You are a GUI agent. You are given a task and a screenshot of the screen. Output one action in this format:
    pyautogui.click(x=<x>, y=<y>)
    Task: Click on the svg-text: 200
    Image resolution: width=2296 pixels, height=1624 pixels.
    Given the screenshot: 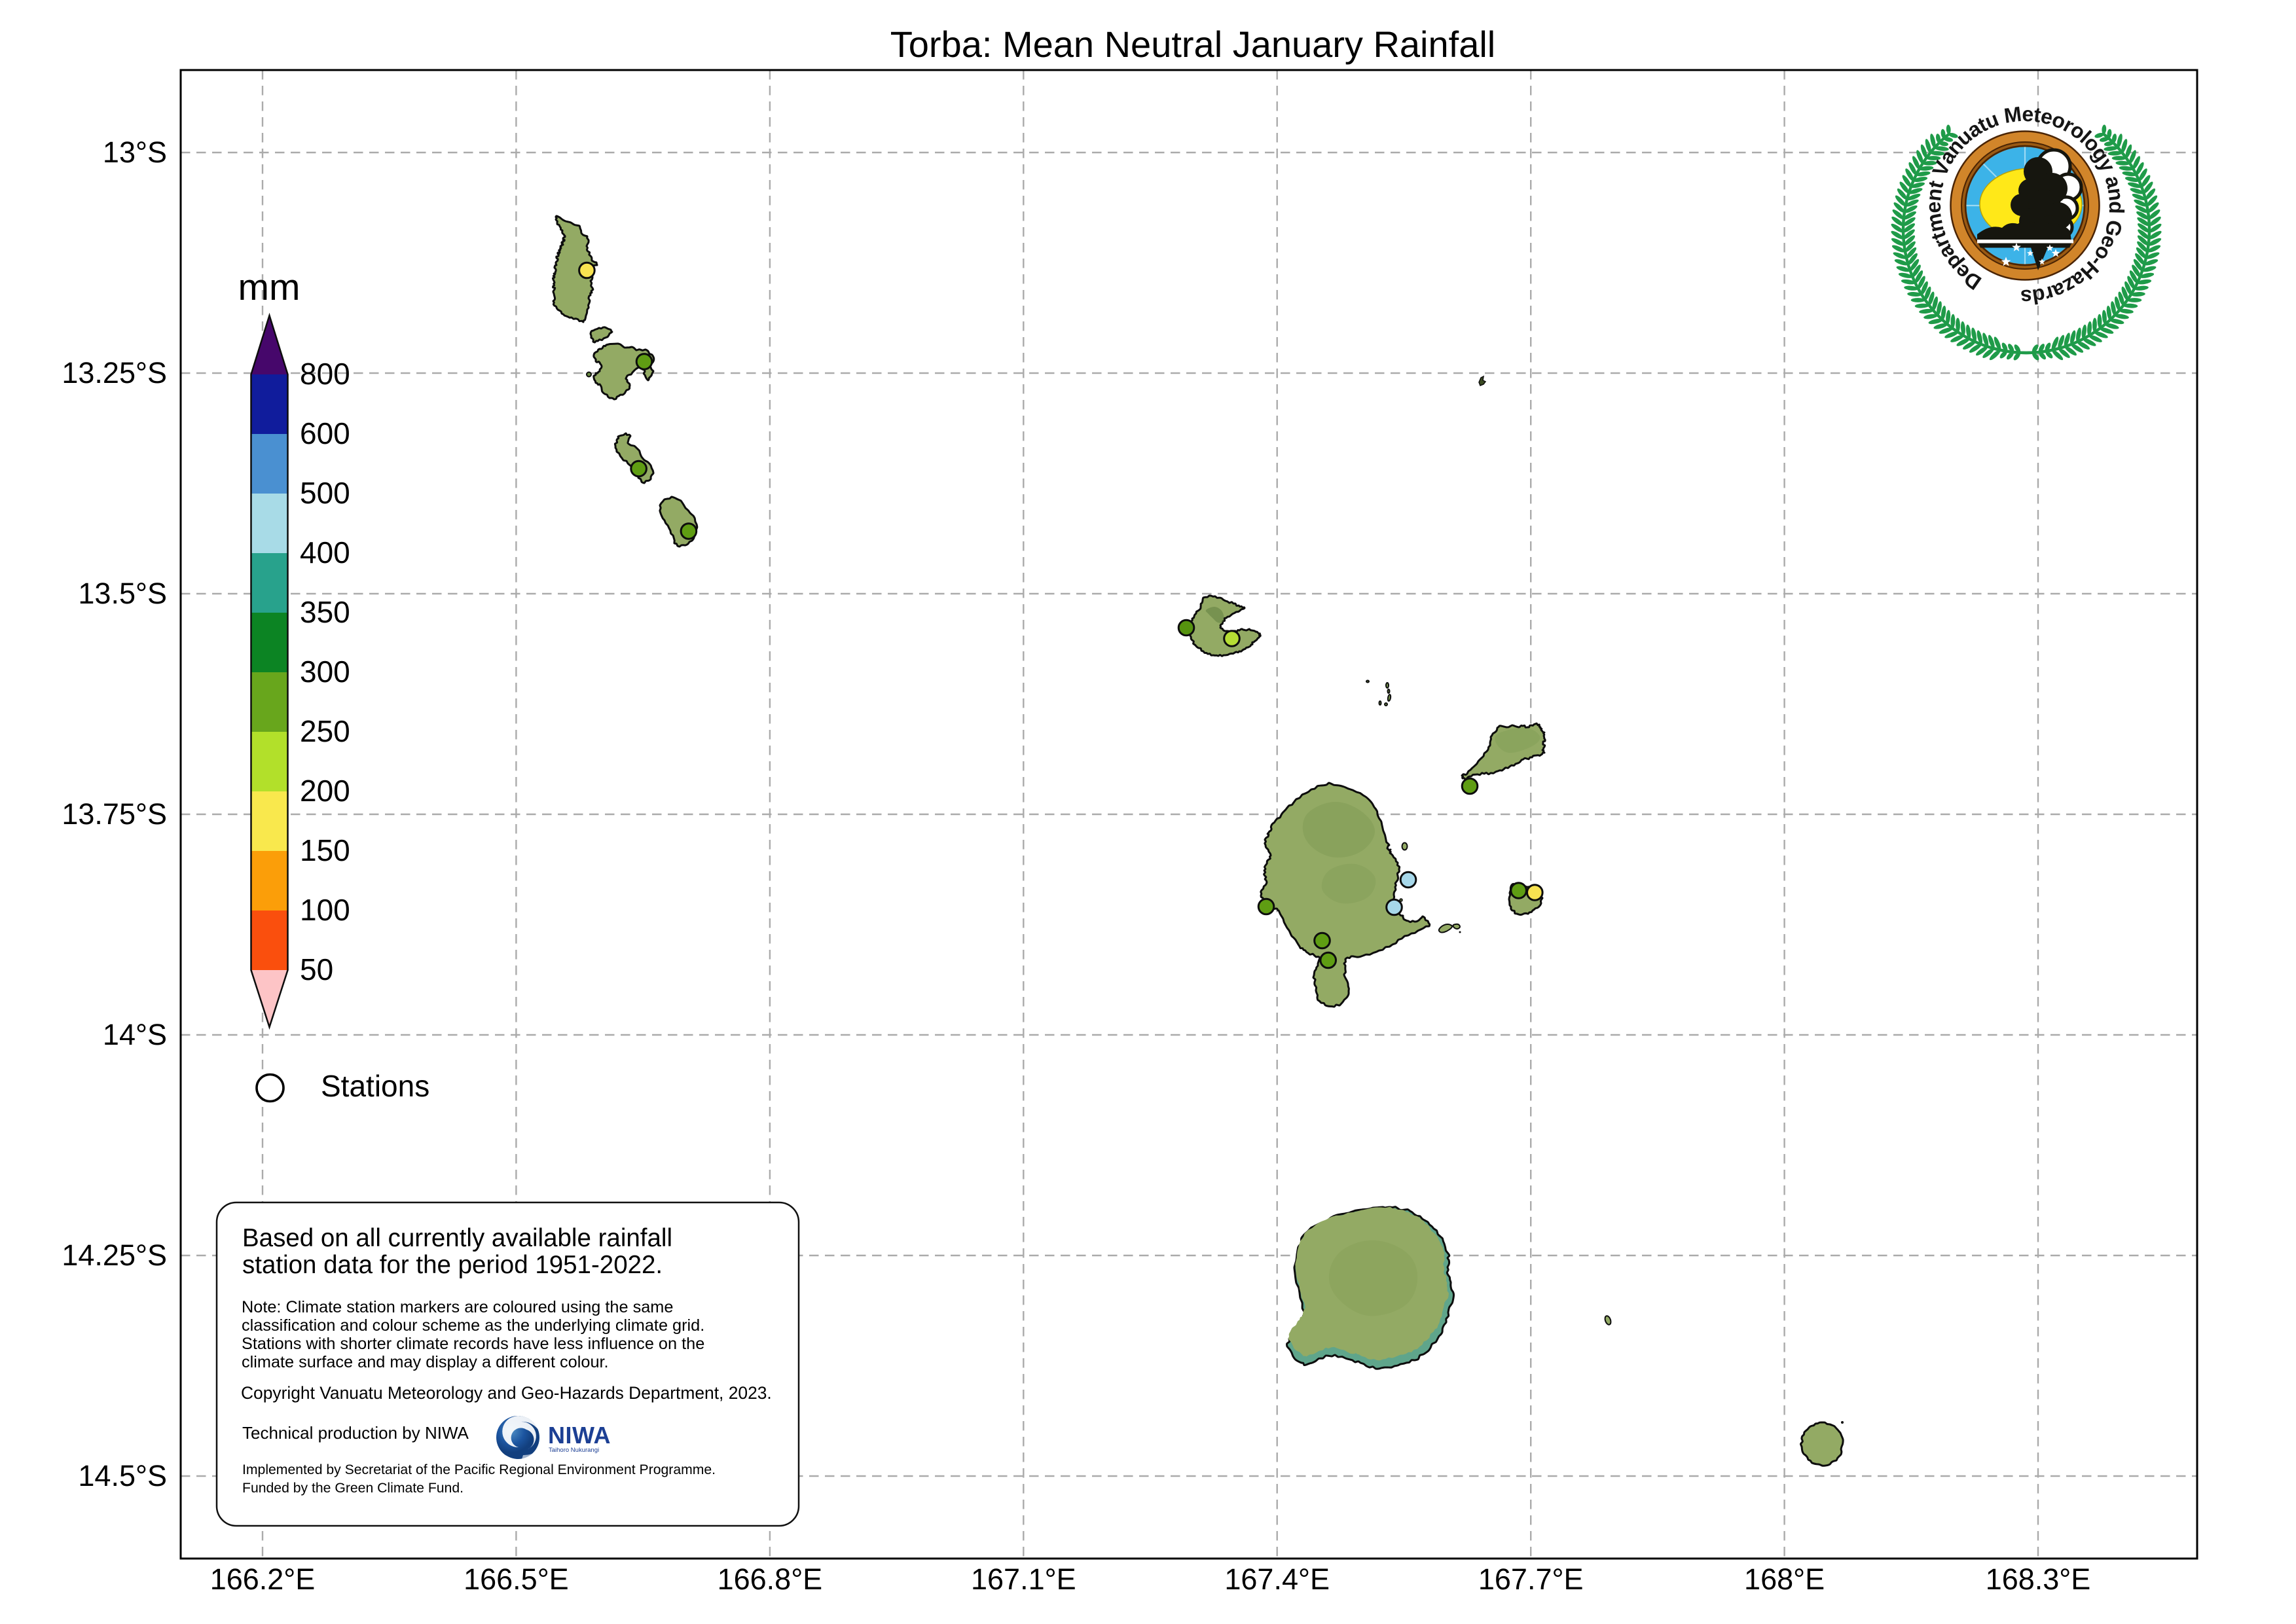 What is the action you would take?
    pyautogui.click(x=325, y=791)
    